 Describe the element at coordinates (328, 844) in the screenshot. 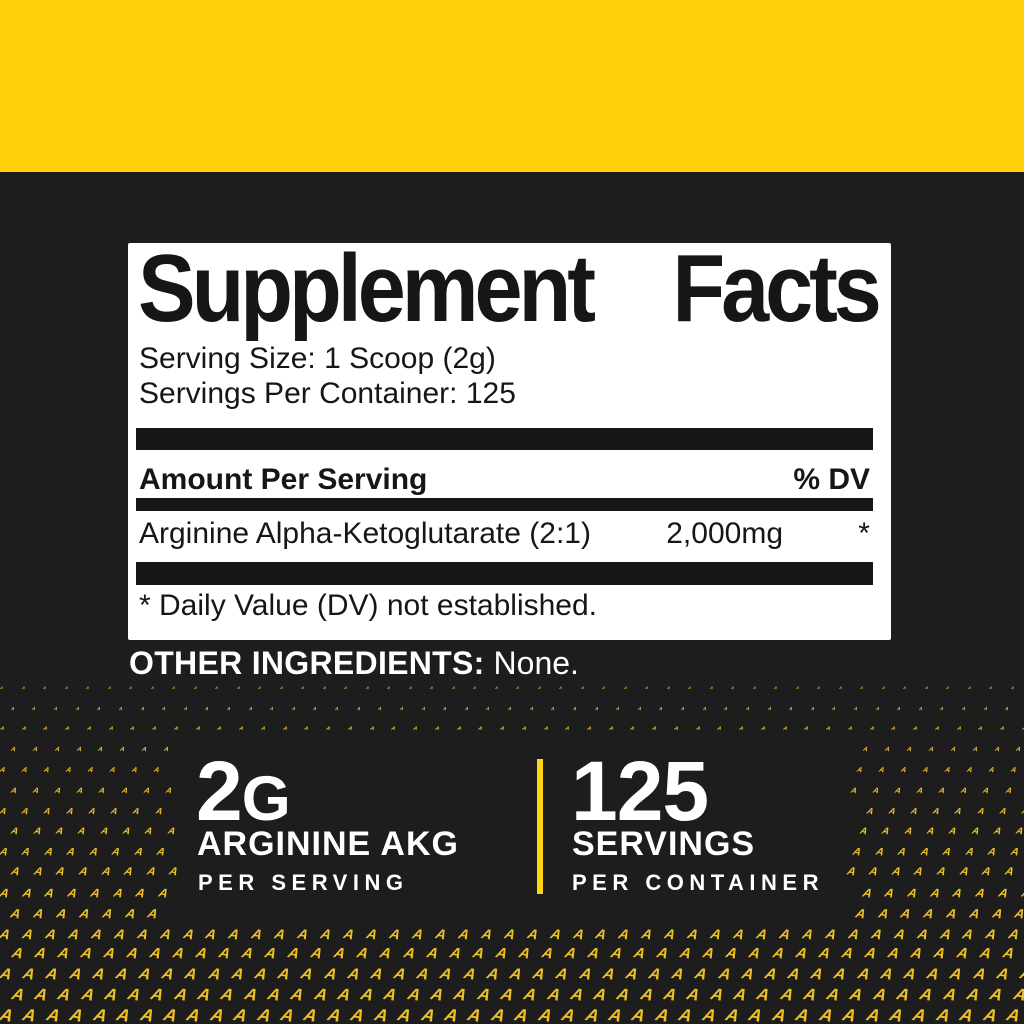

I see `ingredient-highlight-name: ARGININE AKG` at that location.